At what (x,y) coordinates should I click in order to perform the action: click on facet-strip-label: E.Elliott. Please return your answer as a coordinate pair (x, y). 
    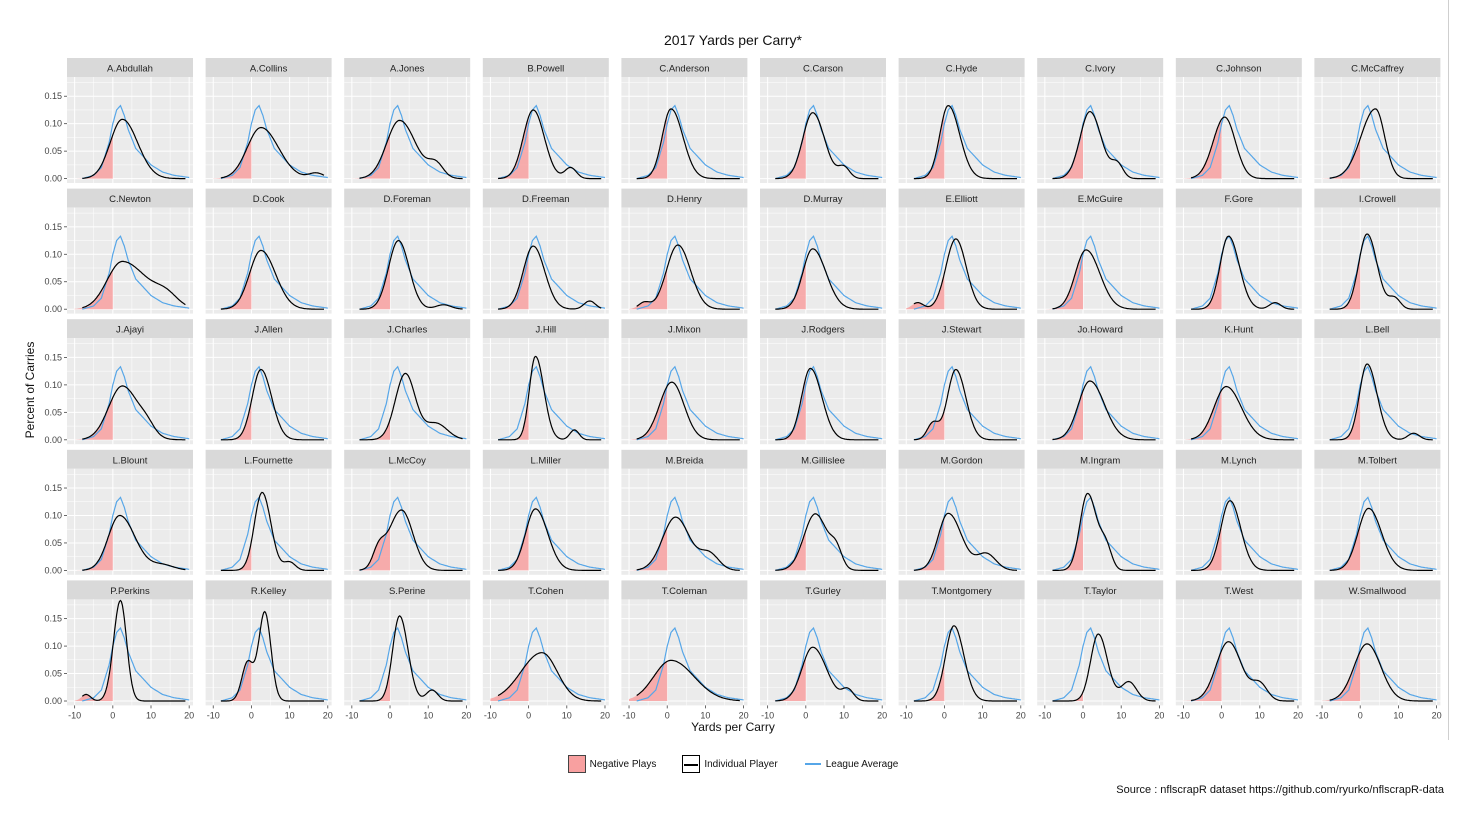
    Looking at the image, I should click on (961, 199).